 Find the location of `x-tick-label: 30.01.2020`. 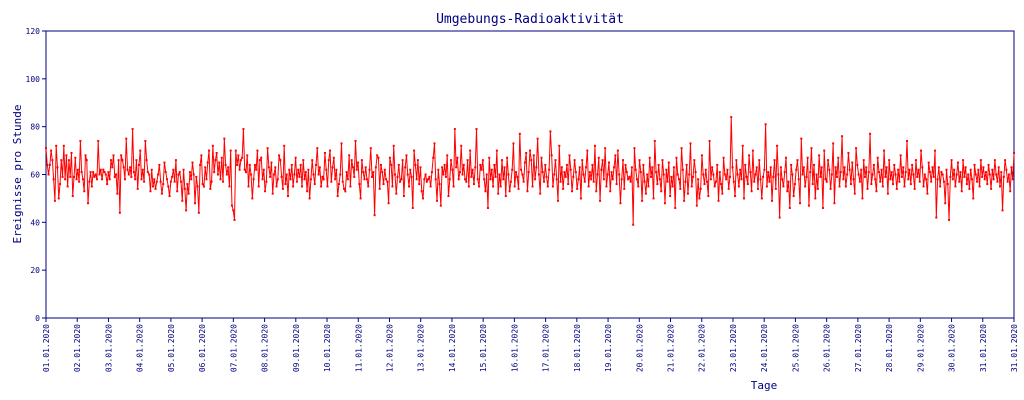

x-tick-label: 30.01.2020 is located at coordinates (952, 348).